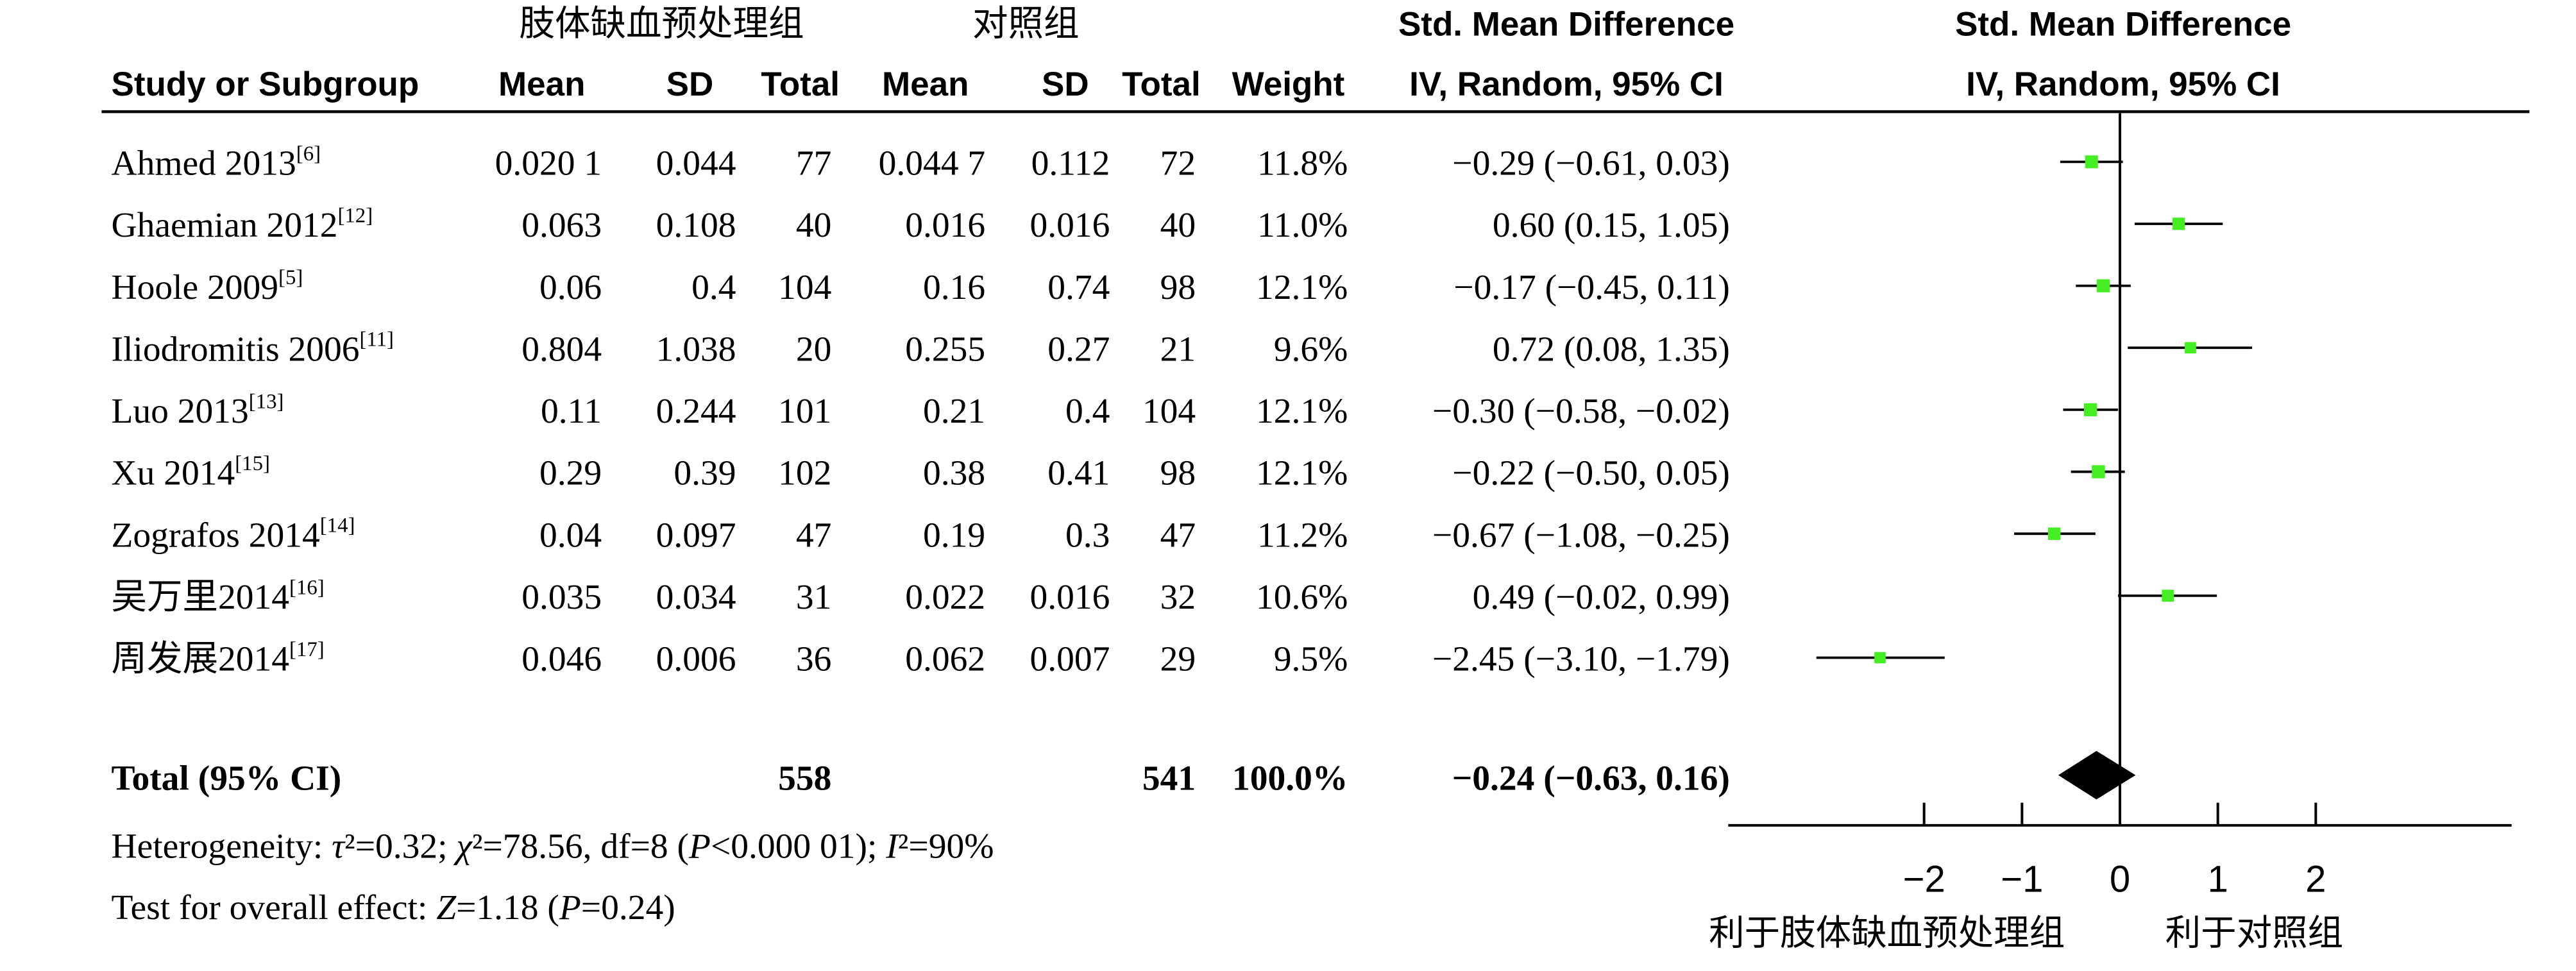 The height and width of the screenshot is (971, 2576). What do you see at coordinates (804, 778) in the screenshot?
I see `total-exp-n: 558` at bounding box center [804, 778].